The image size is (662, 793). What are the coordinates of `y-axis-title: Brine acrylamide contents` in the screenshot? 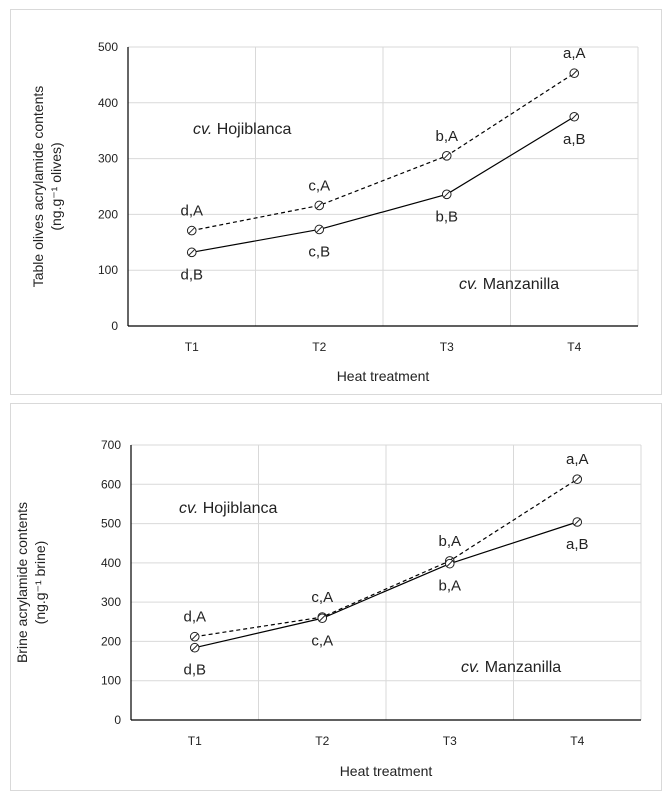 It's located at (22, 582).